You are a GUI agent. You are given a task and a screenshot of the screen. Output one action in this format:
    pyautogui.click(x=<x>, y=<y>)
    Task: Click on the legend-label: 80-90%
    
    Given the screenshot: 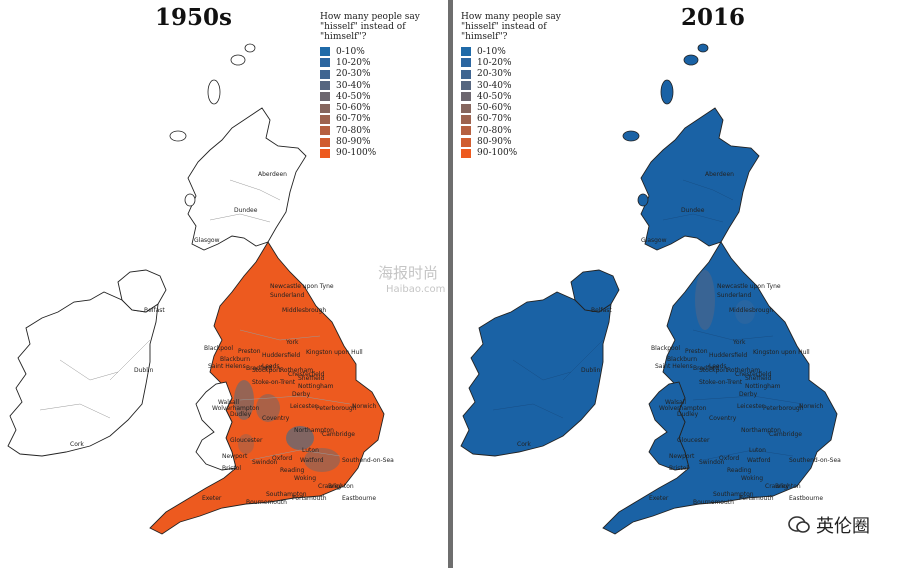 What is the action you would take?
    pyautogui.click(x=494, y=142)
    